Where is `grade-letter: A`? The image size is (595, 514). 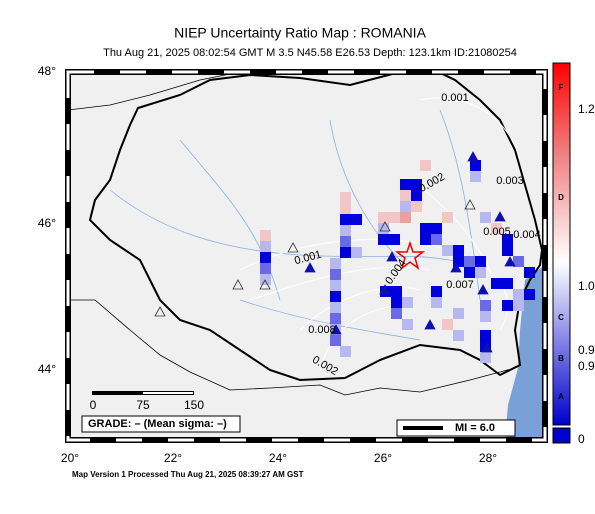 grade-letter: A is located at coordinates (561, 396).